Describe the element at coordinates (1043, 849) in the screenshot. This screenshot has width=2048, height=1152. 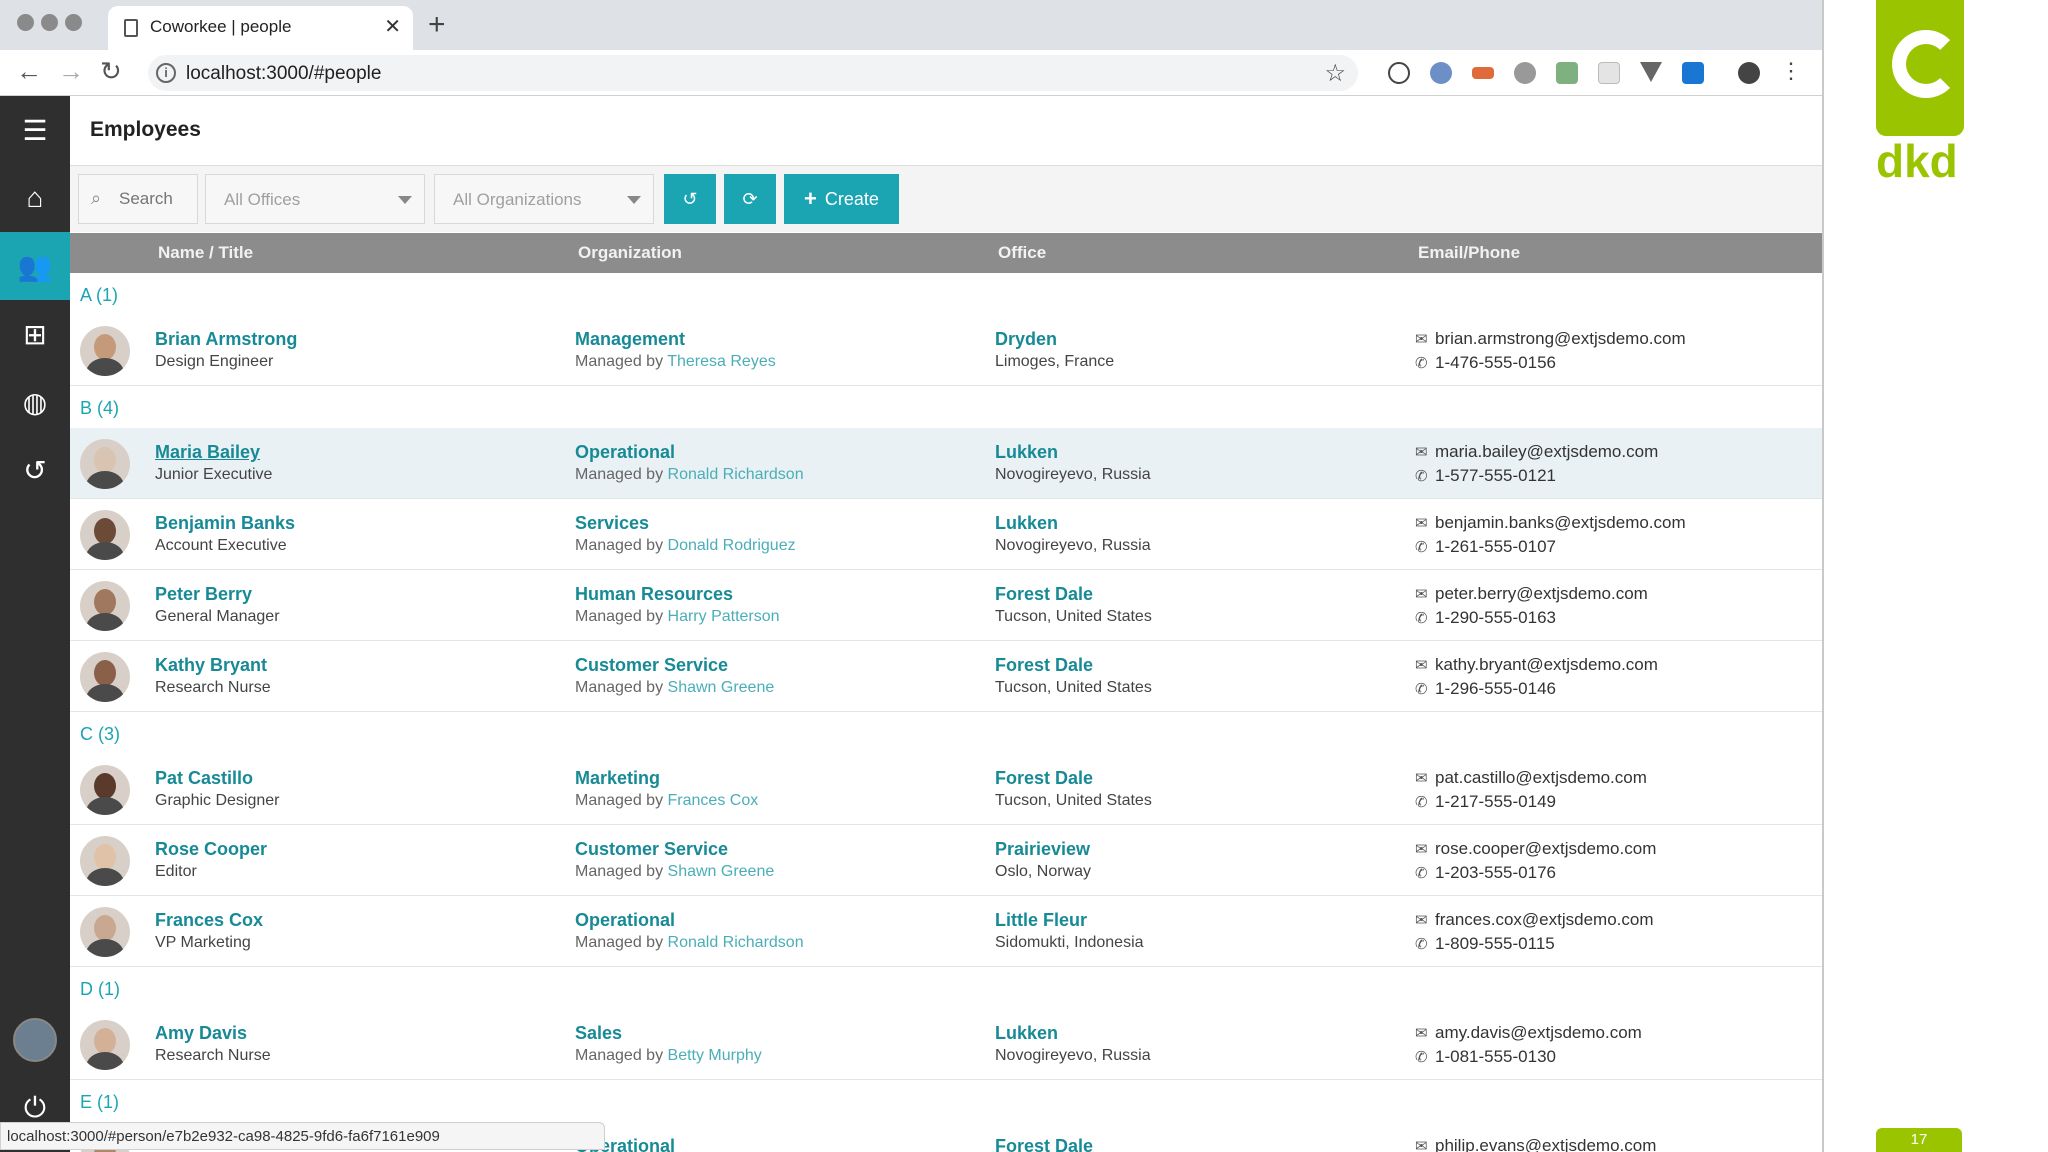
I see `office-link: Prairieview` at that location.